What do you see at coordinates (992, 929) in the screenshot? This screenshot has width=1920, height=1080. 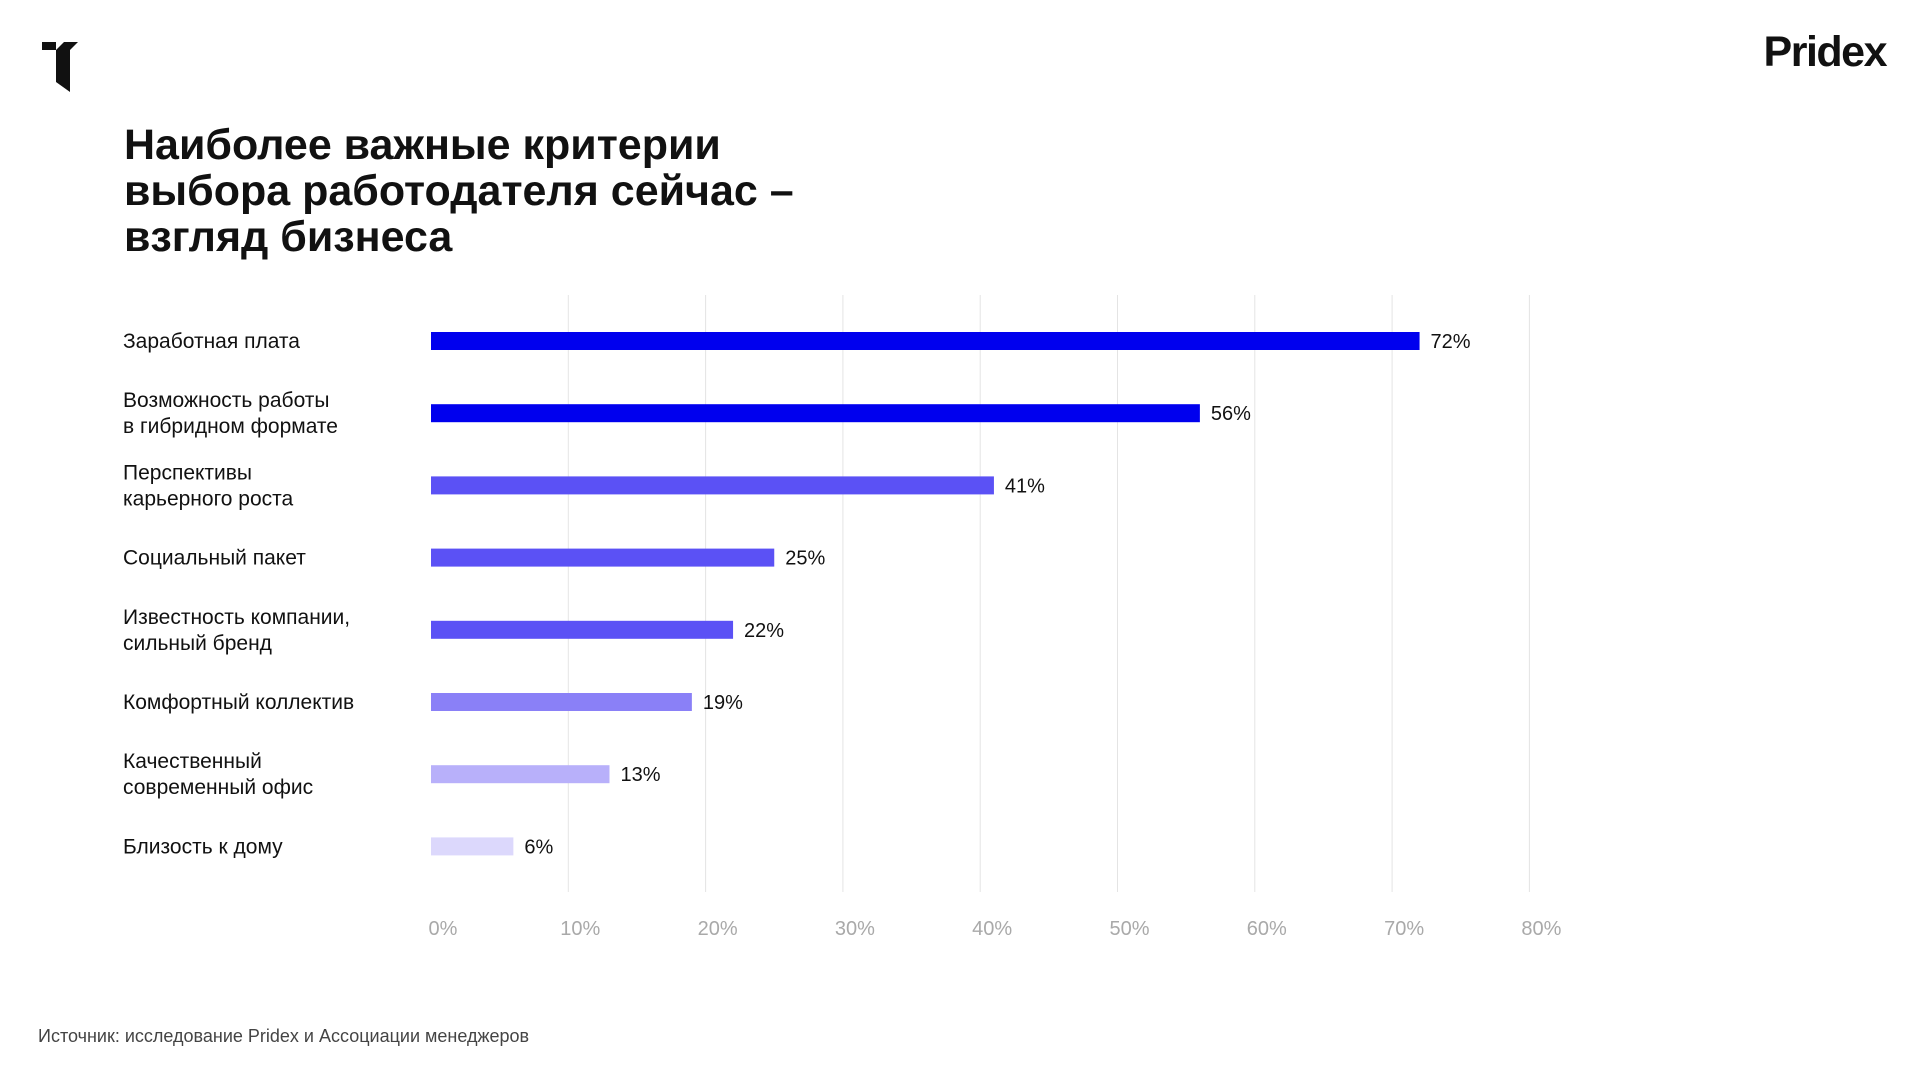 I see `x-tick-label: 40%` at bounding box center [992, 929].